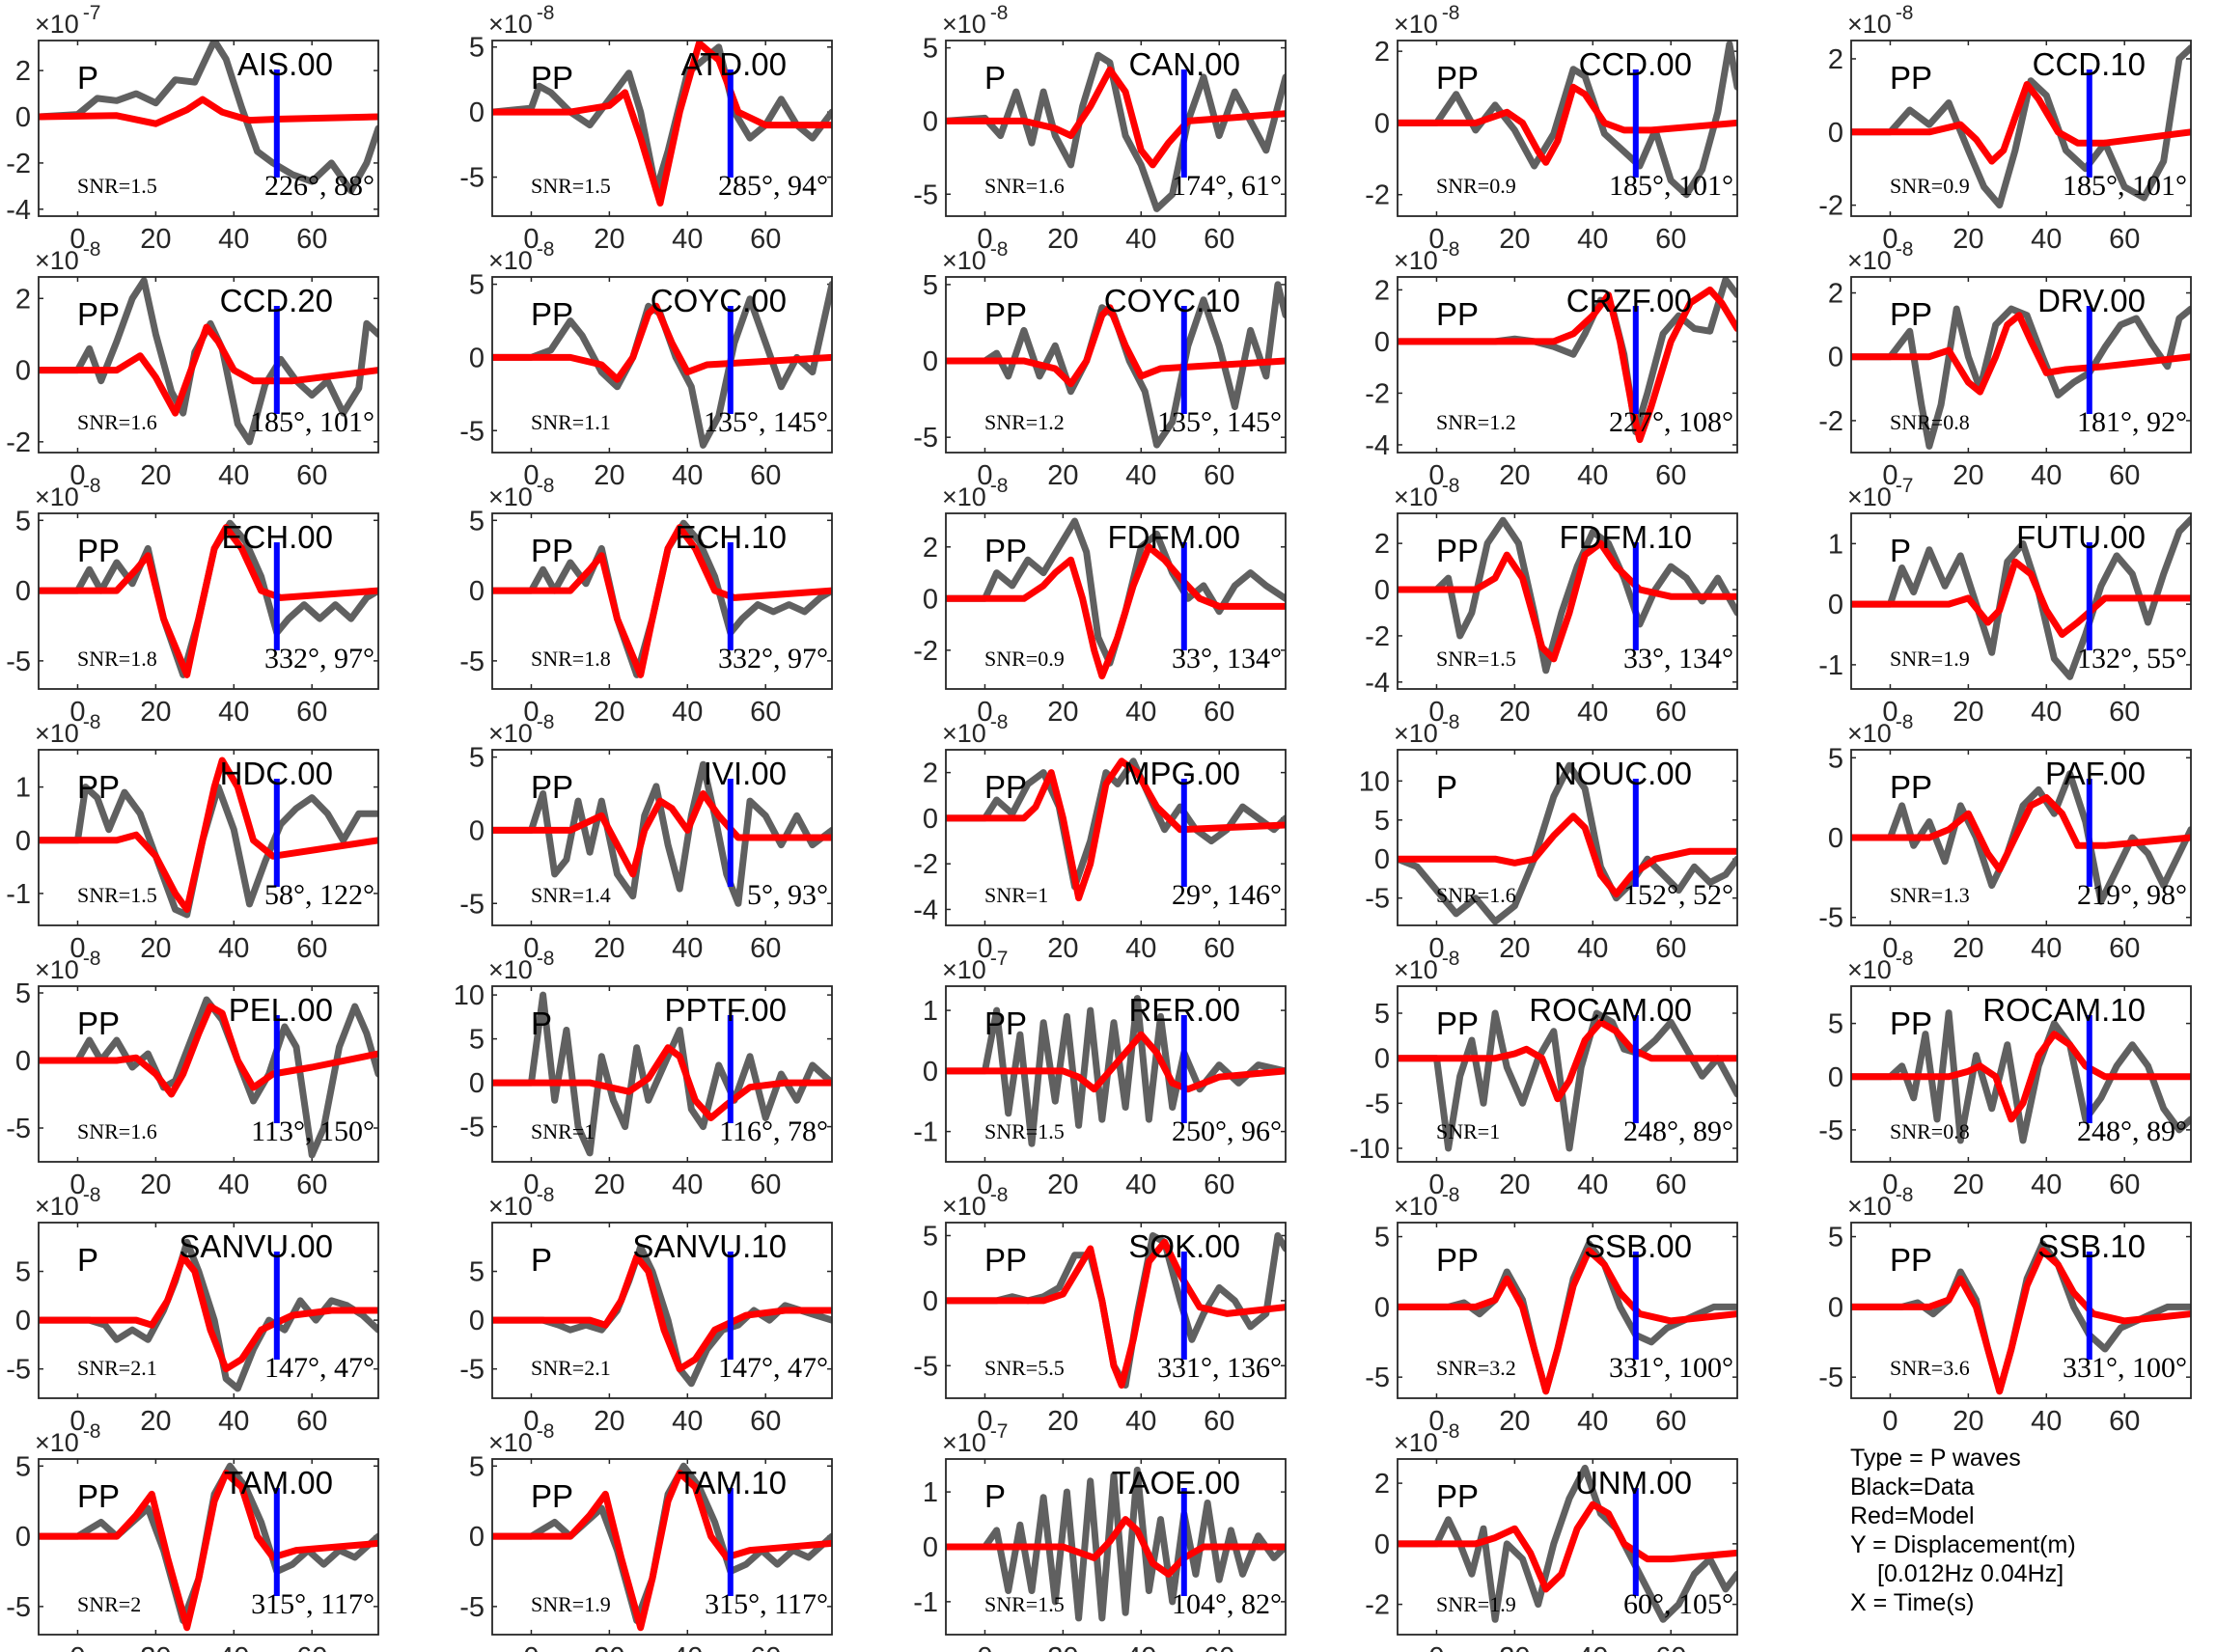 This screenshot has height=1652, width=2216. What do you see at coordinates (117, 895) in the screenshot?
I see `snr-label: SNR=1.5` at bounding box center [117, 895].